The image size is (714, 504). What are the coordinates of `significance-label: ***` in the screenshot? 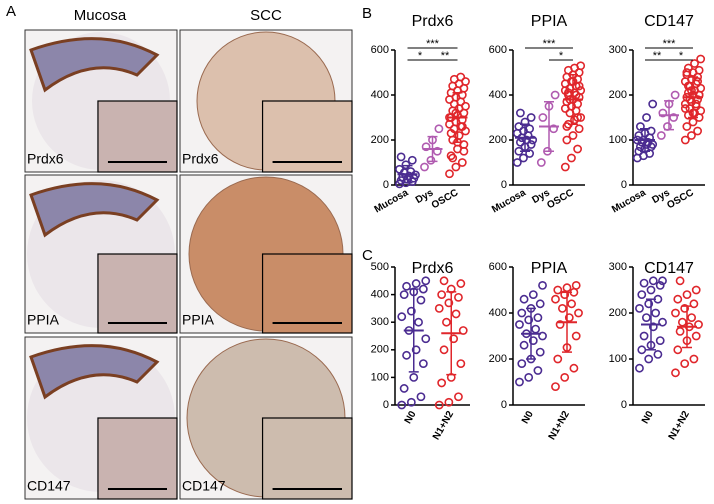 It's located at (550, 44).